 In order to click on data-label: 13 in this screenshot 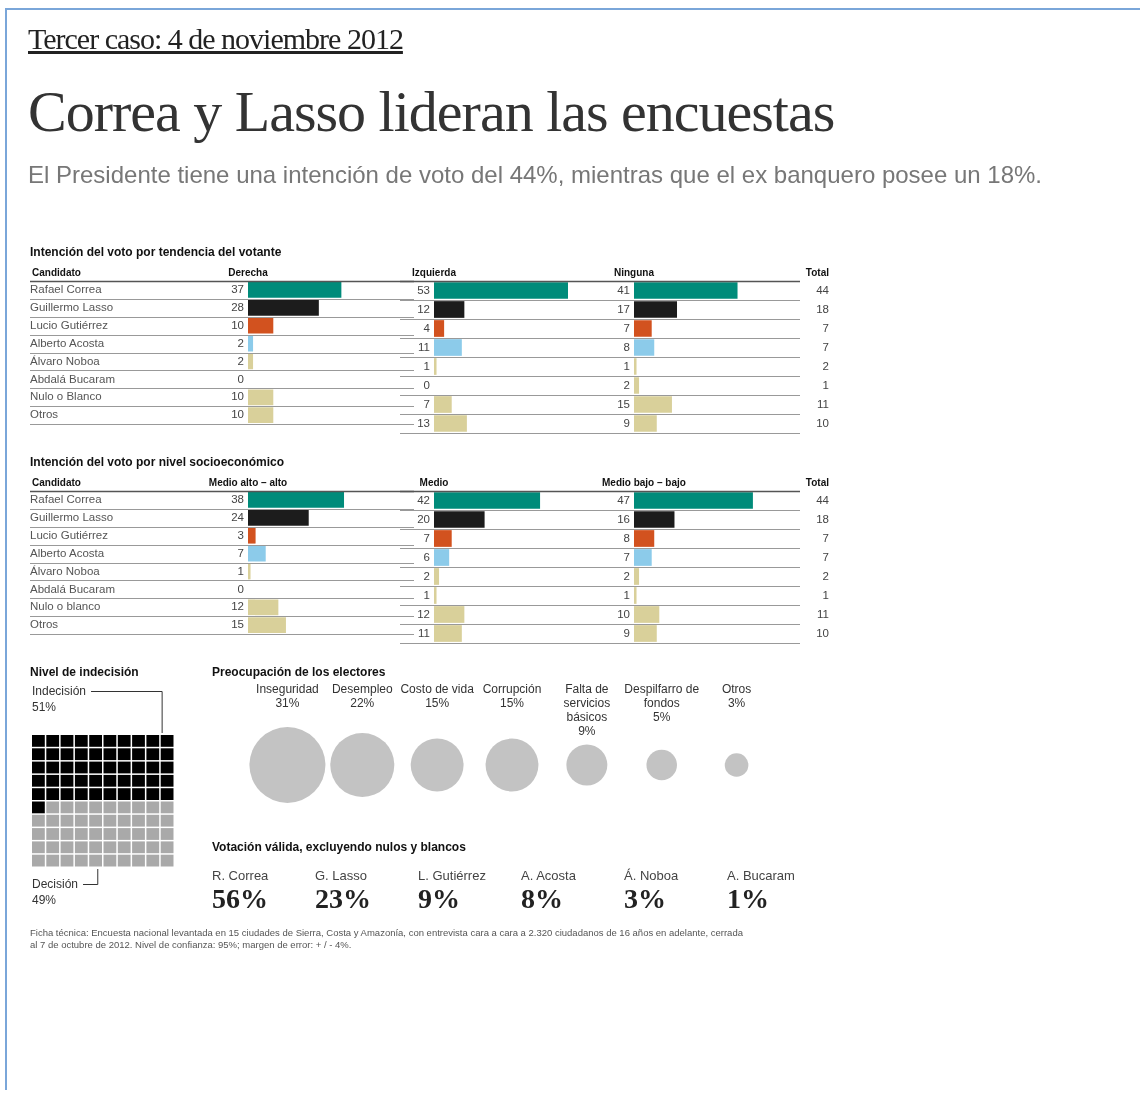, I will do `click(423, 422)`.